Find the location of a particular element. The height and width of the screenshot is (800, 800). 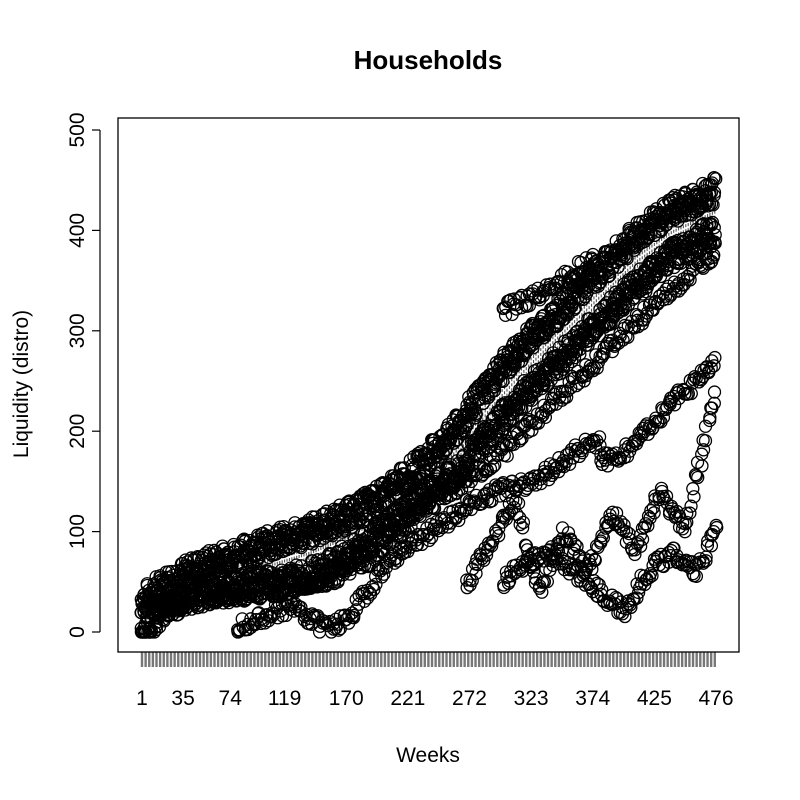

x-tick-label: 272 is located at coordinates (469, 698).